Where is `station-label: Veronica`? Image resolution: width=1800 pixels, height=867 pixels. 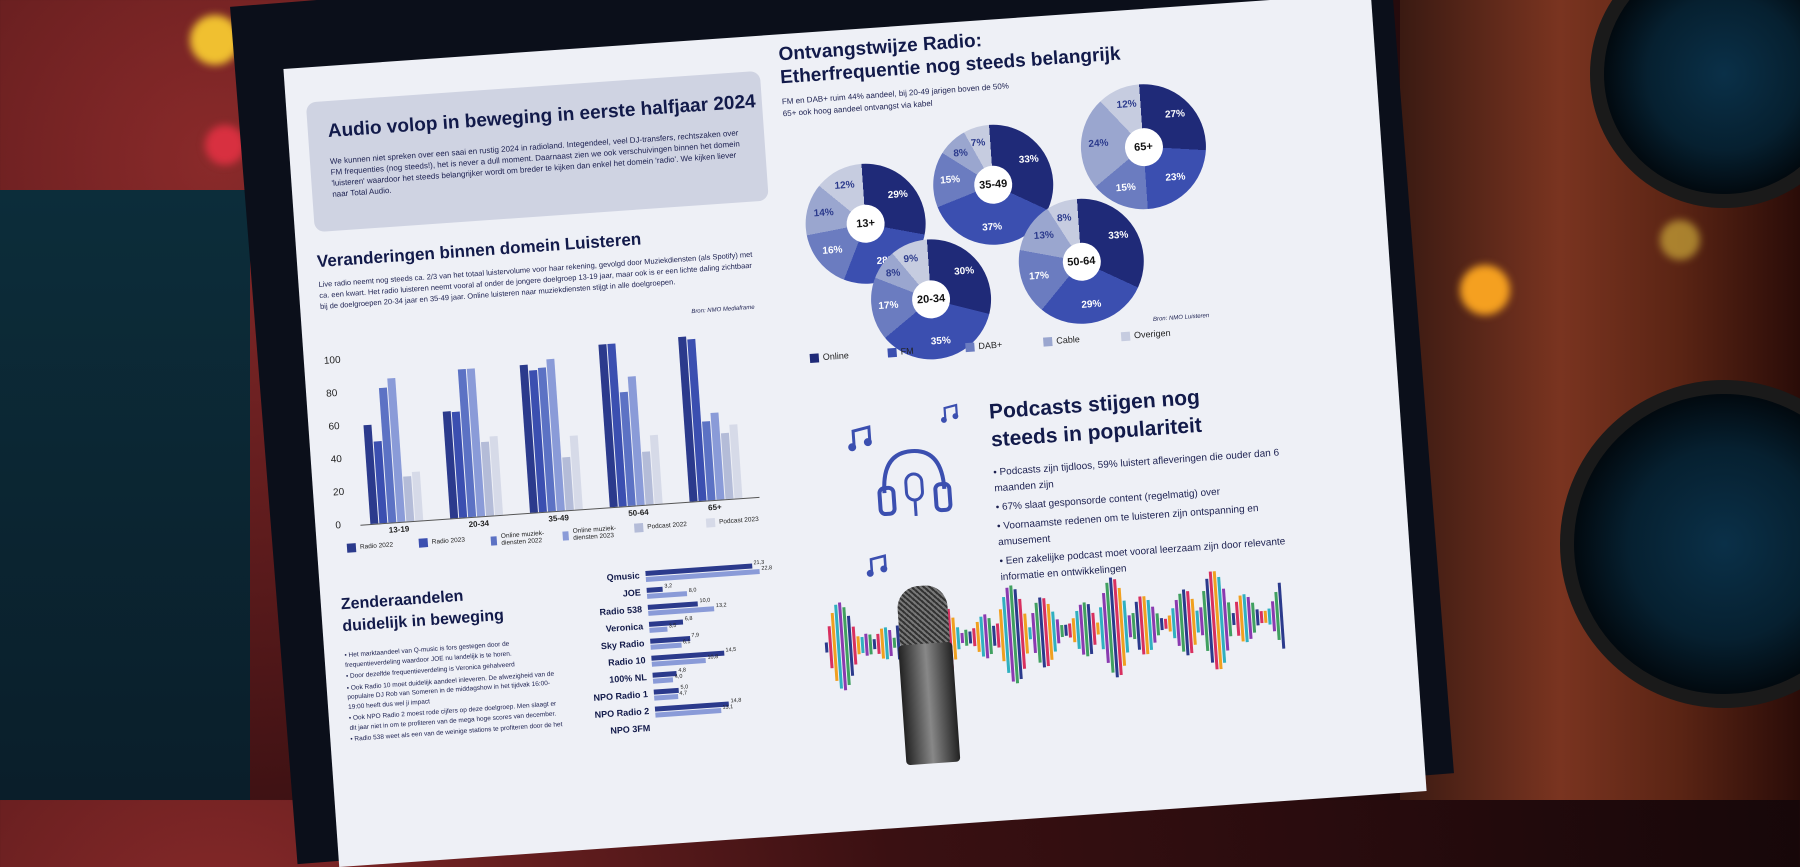 station-label: Veronica is located at coordinates (624, 627).